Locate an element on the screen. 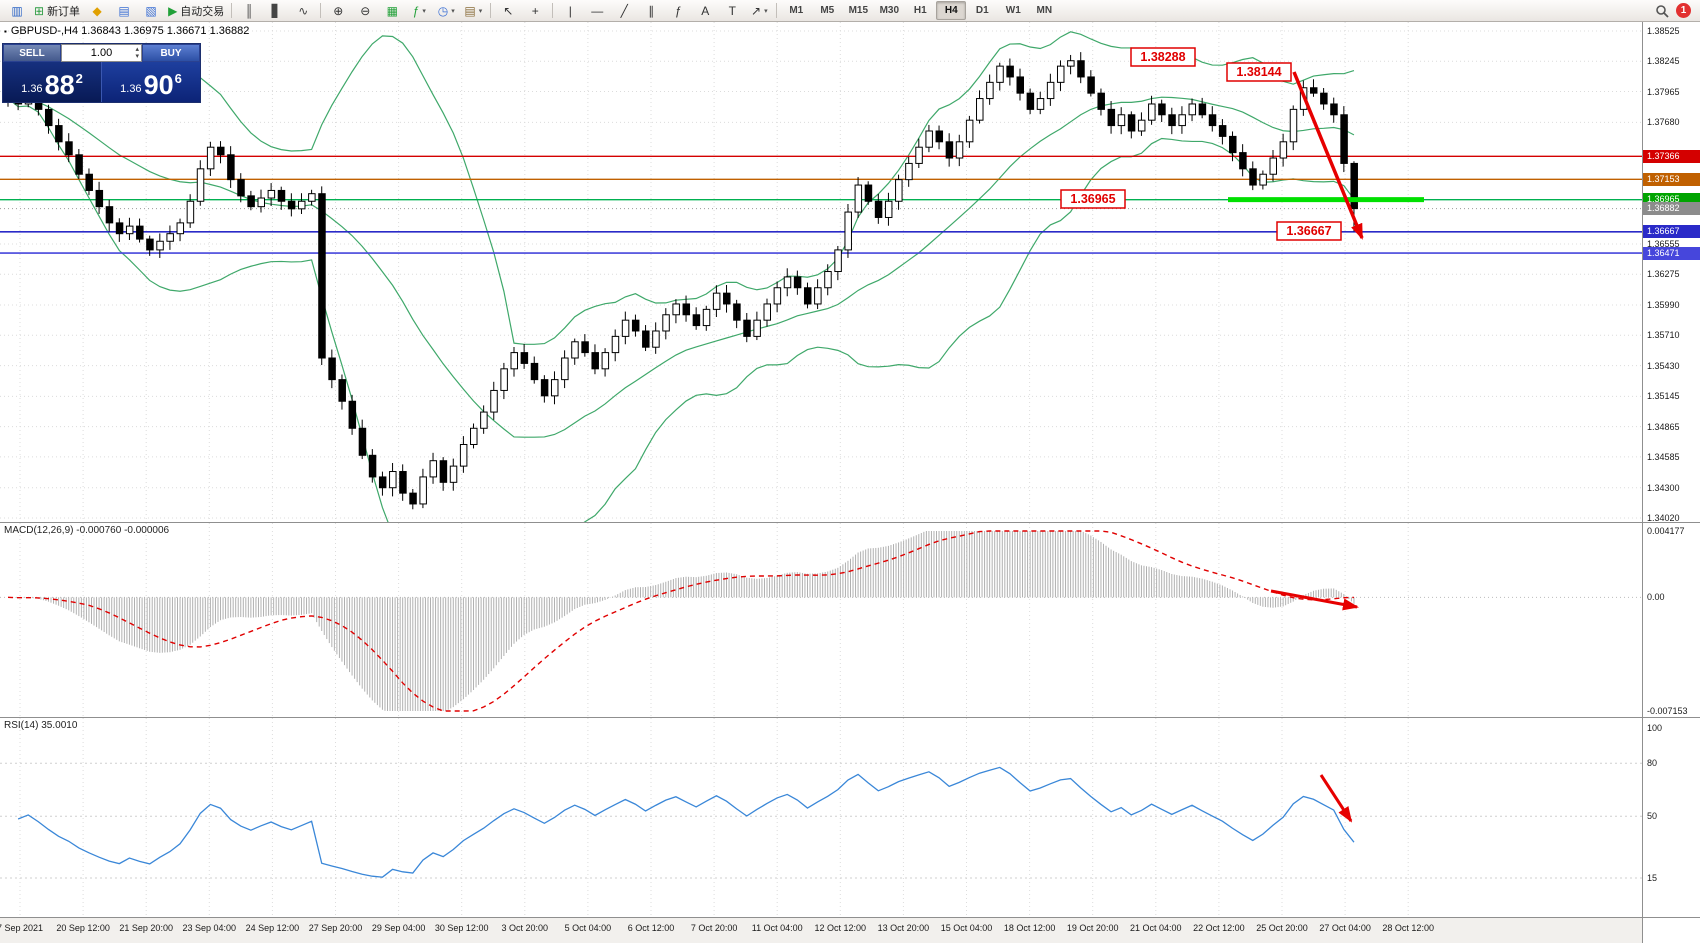 This screenshot has height=943, width=1700. sell-price-big: 88 is located at coordinates (59, 85).